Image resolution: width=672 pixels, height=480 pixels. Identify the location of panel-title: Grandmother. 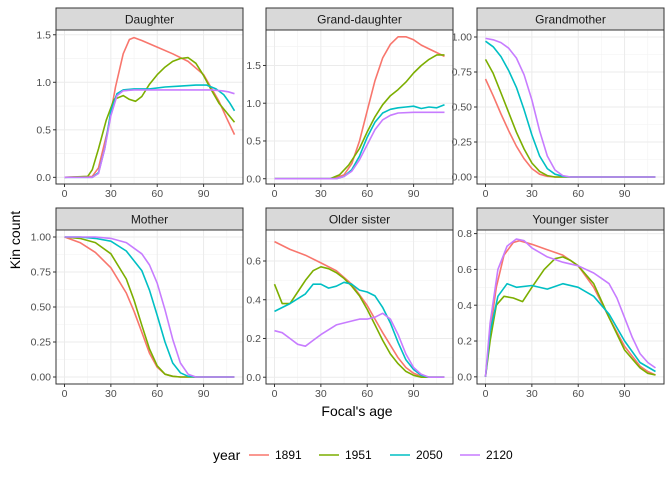
(570, 20).